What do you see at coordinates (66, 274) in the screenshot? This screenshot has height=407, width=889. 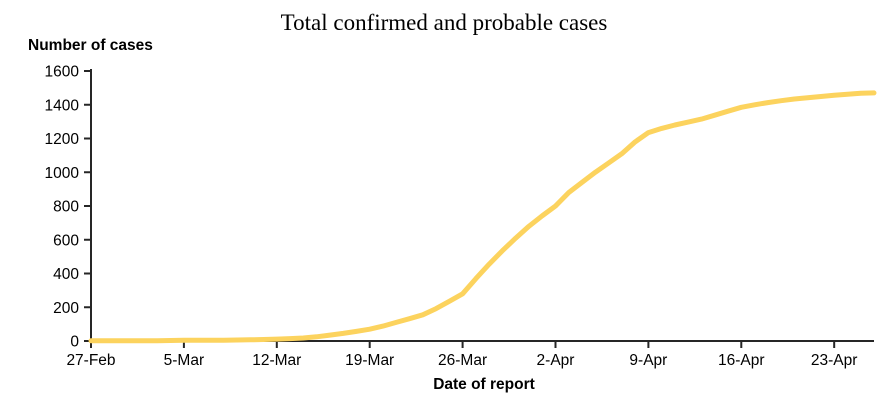 I see `y-tick-label: 400` at bounding box center [66, 274].